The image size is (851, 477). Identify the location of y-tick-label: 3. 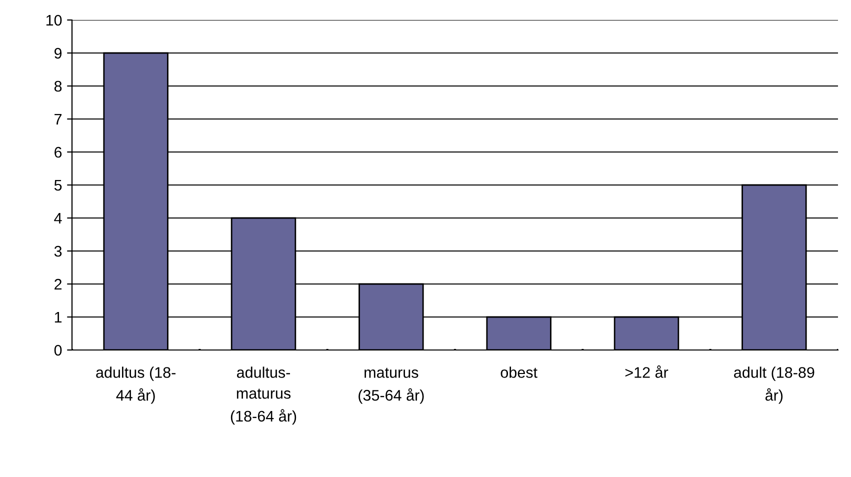
(58, 251).